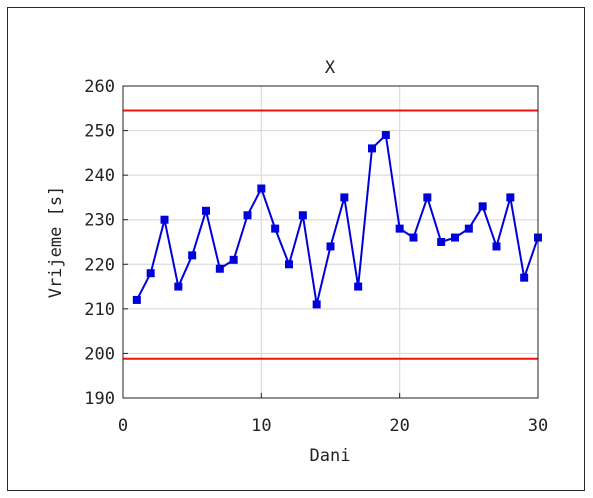 The image size is (593, 498). Describe the element at coordinates (99, 132) in the screenshot. I see `y-tick-label: 250` at that location.